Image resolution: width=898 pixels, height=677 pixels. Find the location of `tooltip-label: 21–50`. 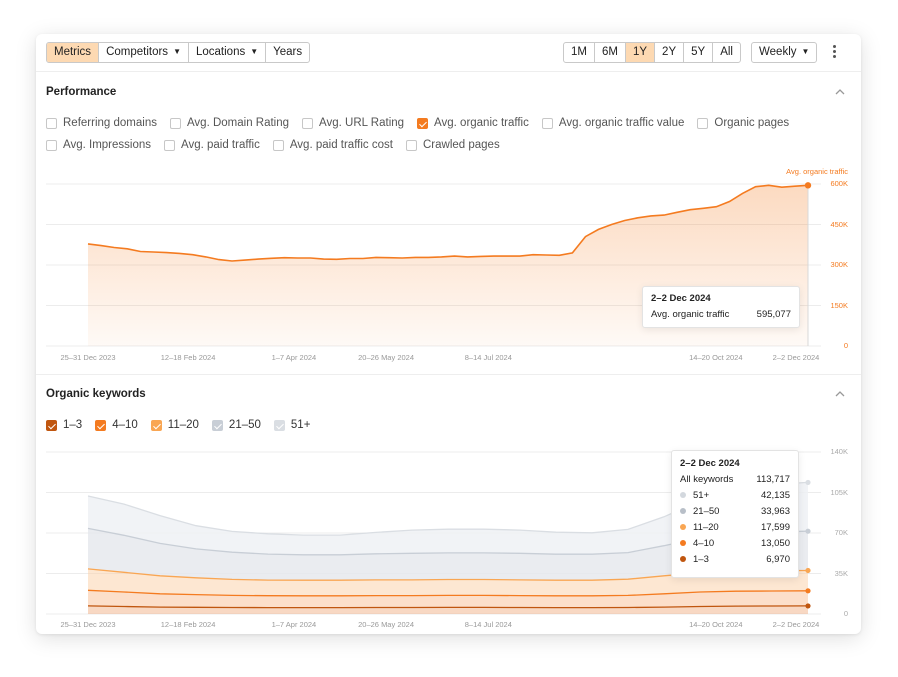

tooltip-label: 21–50 is located at coordinates (706, 511).